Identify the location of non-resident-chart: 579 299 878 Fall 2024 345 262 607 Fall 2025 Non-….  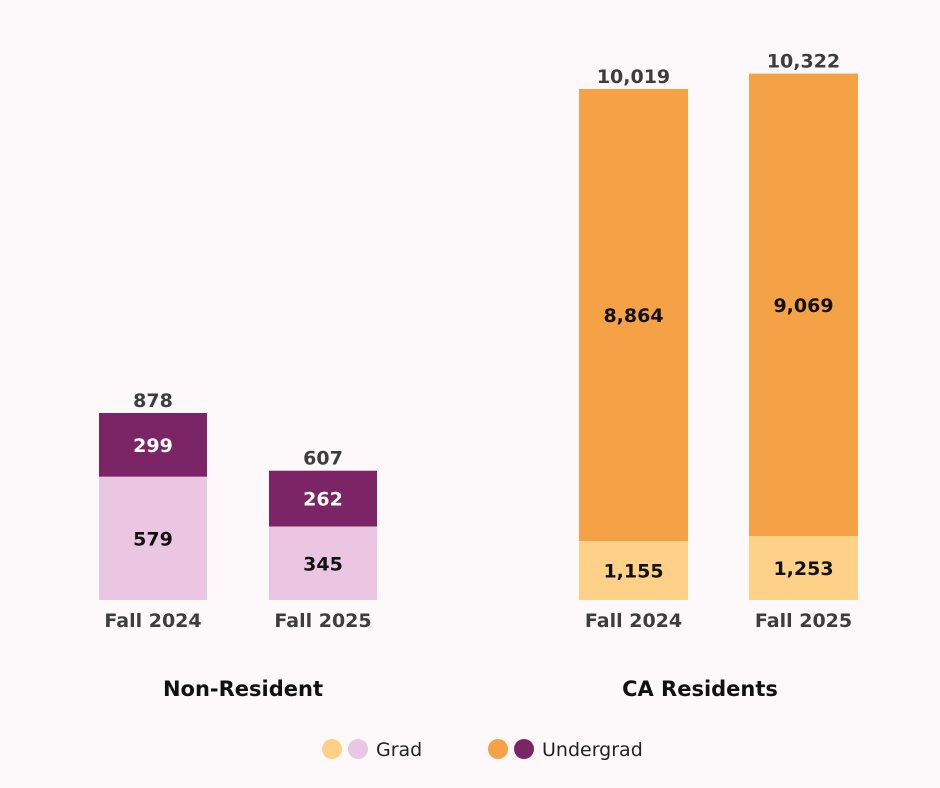
(238, 545).